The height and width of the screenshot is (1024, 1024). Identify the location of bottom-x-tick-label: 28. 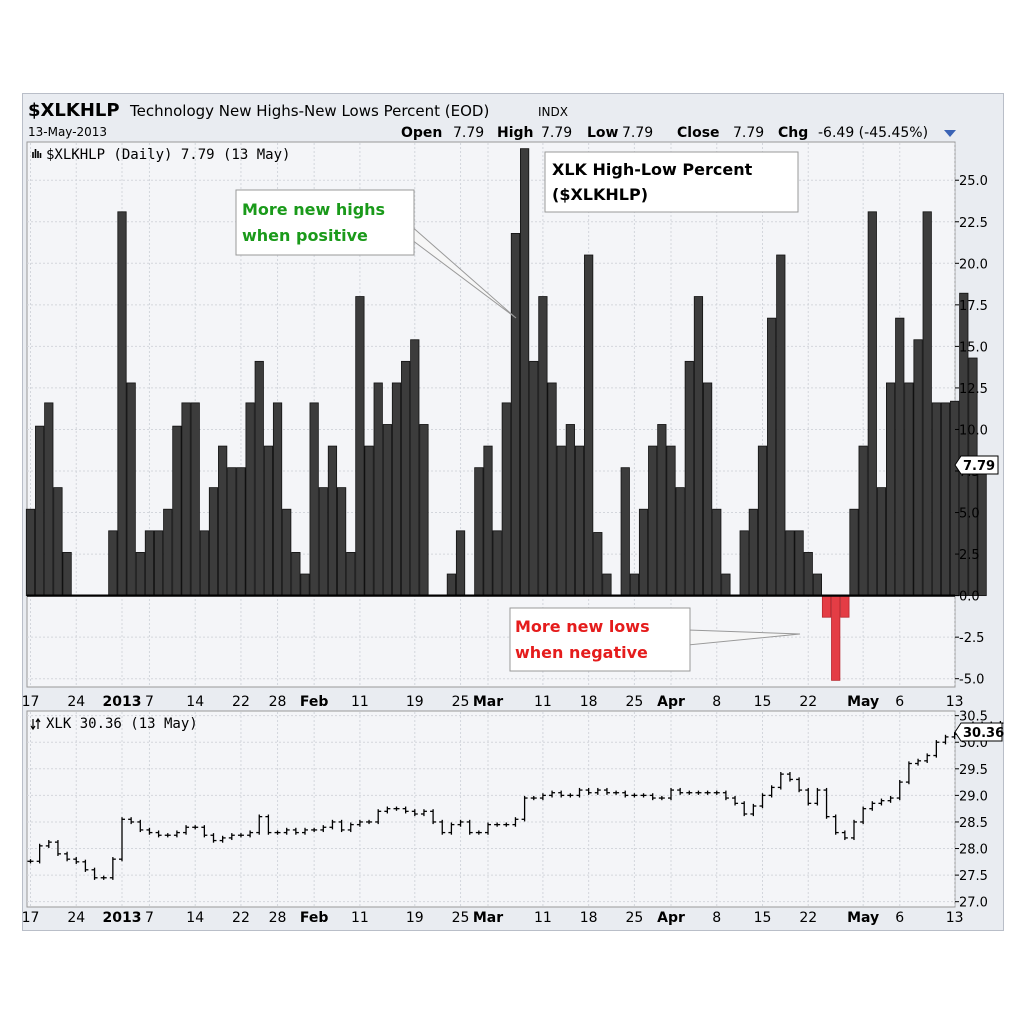
(278, 918).